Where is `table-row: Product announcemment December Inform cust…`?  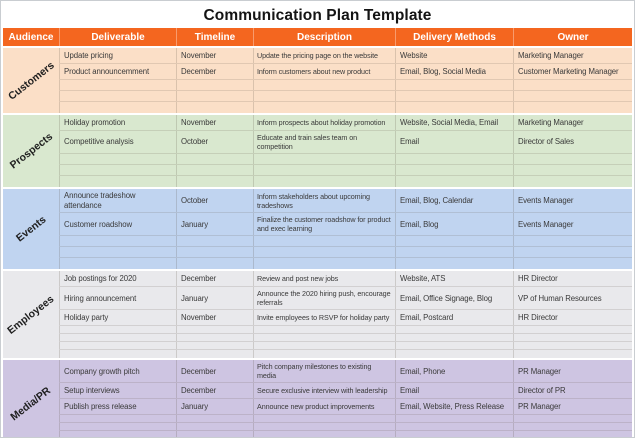
table-row: Product announcemment December Inform cust… is located at coordinates (345, 72).